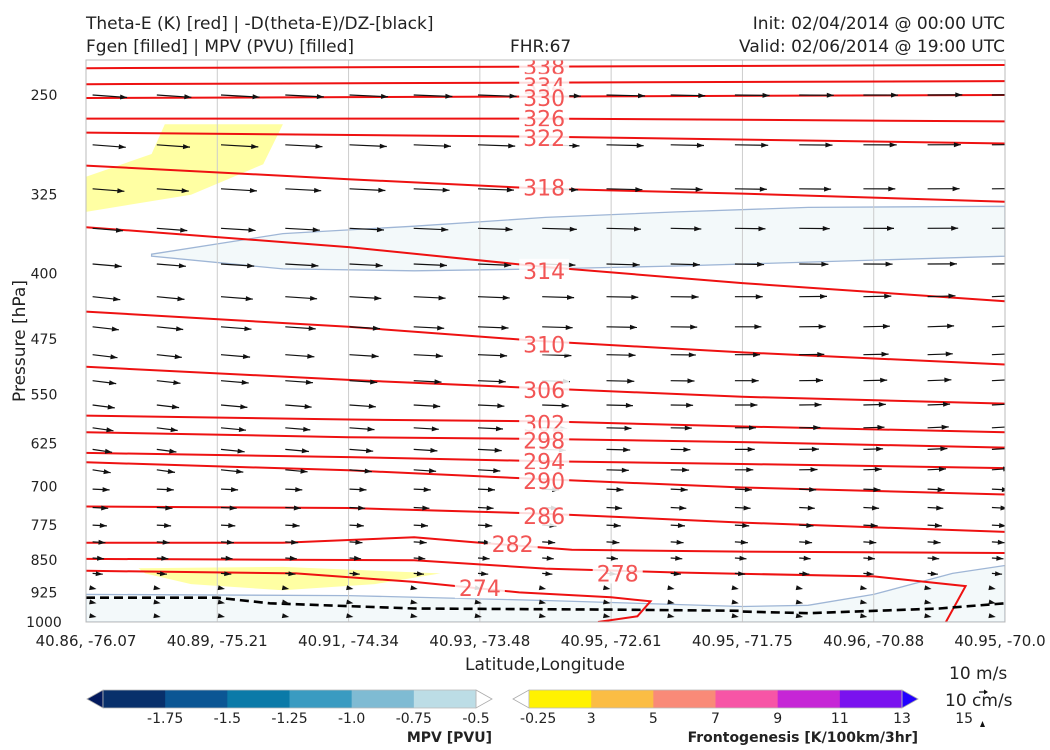 The width and height of the screenshot is (1050, 750). What do you see at coordinates (545, 605) in the screenshot?
I see `dthetae-dz-contour` at bounding box center [545, 605].